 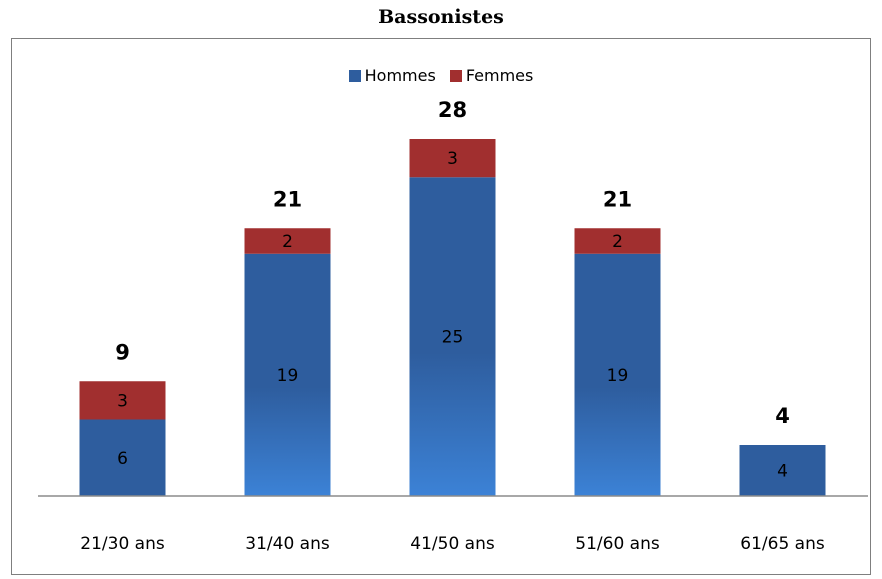 What do you see at coordinates (452, 110) in the screenshot?
I see `total-label-2: 28` at bounding box center [452, 110].